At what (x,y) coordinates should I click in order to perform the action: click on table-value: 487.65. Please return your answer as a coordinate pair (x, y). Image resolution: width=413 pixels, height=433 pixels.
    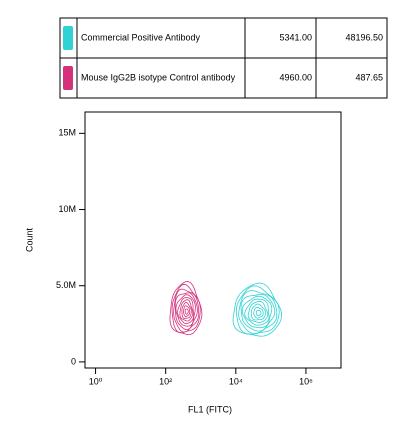
    Looking at the image, I should click on (369, 77).